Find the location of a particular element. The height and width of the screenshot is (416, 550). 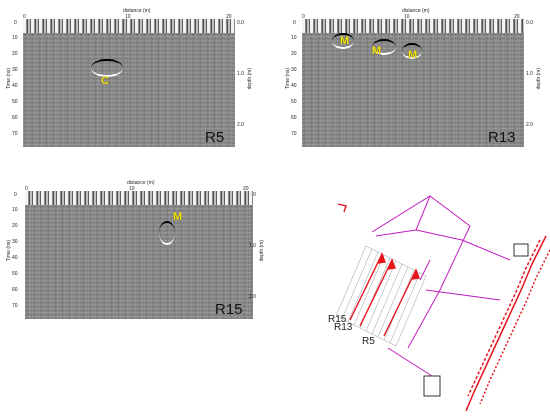

survey-lines is located at coordinates (384, 294).